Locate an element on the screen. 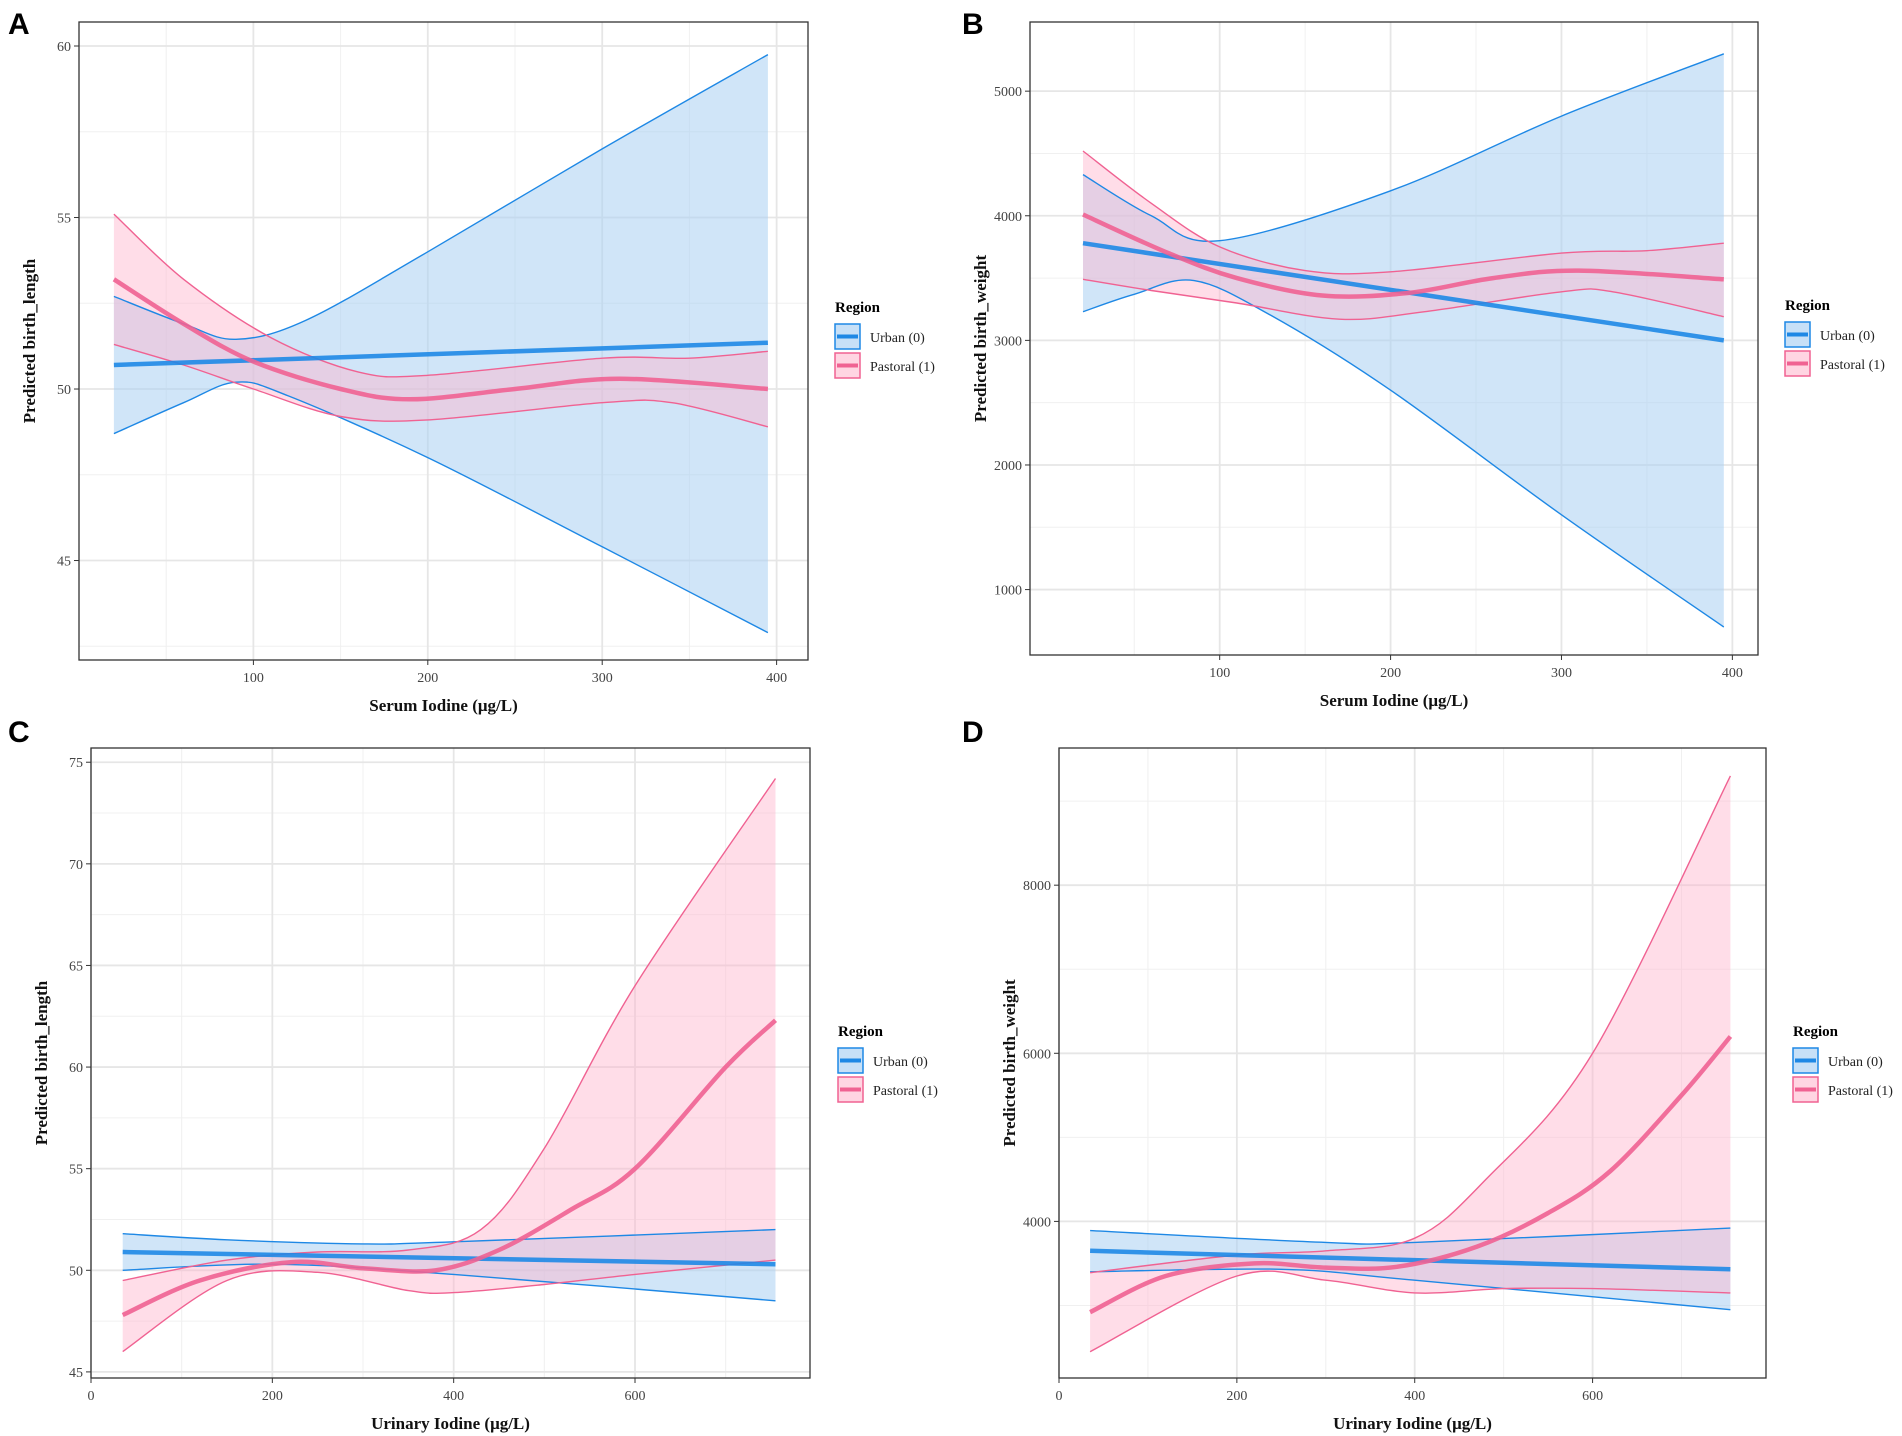 This screenshot has width=1902, height=1436. panel-label: B is located at coordinates (973, 24).